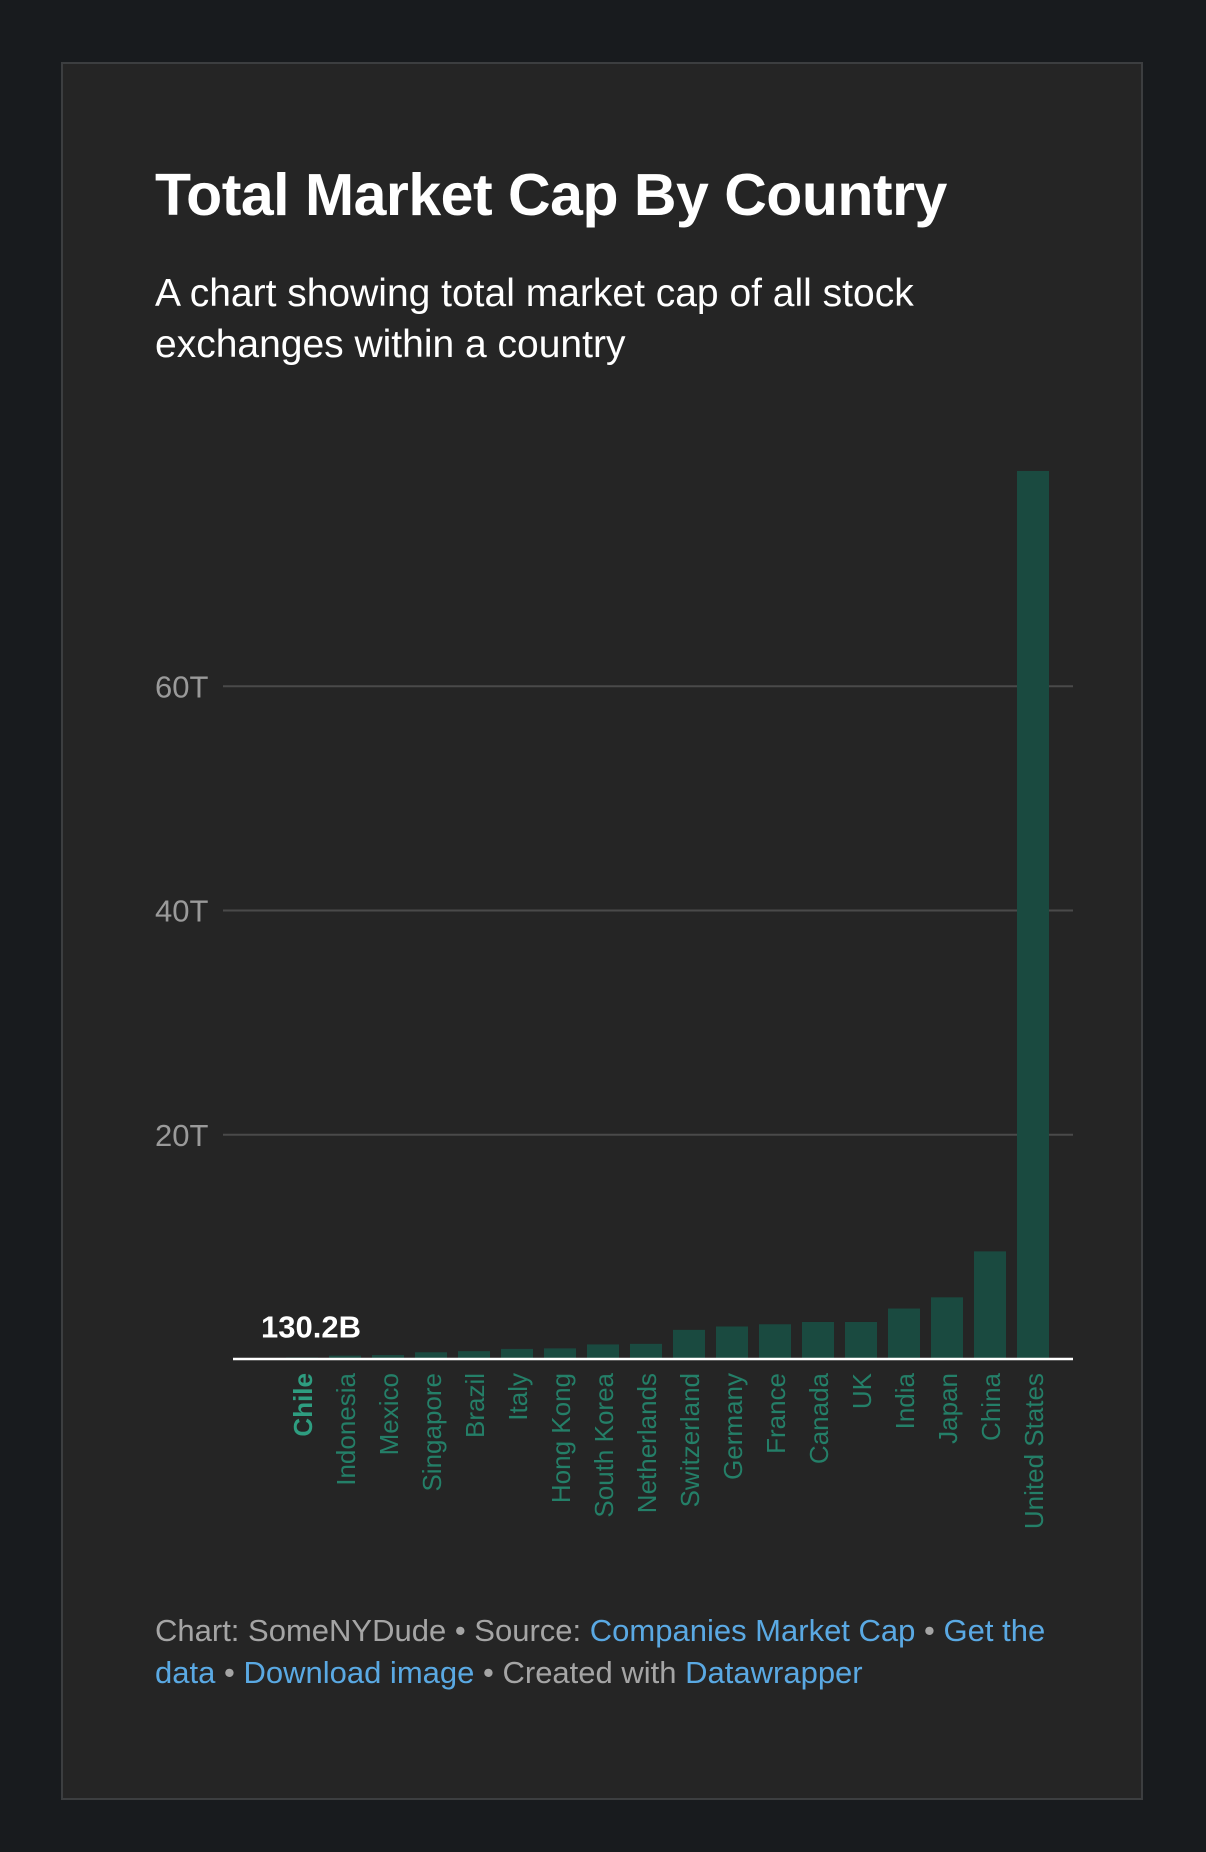  I want to click on x-category-label: Netherlands, so click(647, 1443).